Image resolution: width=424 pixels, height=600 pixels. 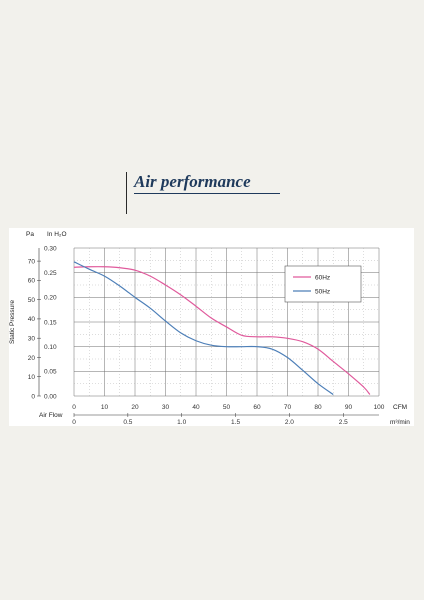 What do you see at coordinates (50, 248) in the screenshot?
I see `inh2o-tick-label: 0.30` at bounding box center [50, 248].